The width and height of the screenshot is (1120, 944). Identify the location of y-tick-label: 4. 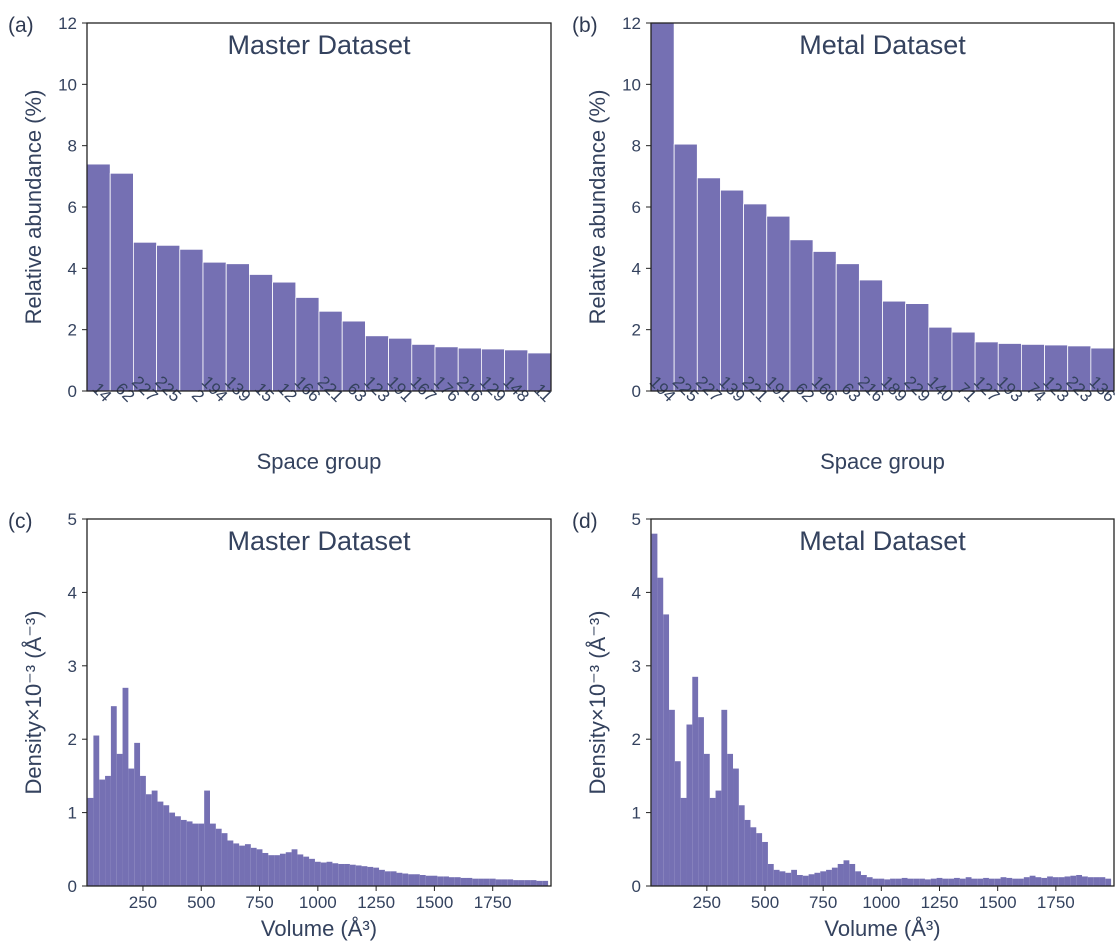
(636, 268).